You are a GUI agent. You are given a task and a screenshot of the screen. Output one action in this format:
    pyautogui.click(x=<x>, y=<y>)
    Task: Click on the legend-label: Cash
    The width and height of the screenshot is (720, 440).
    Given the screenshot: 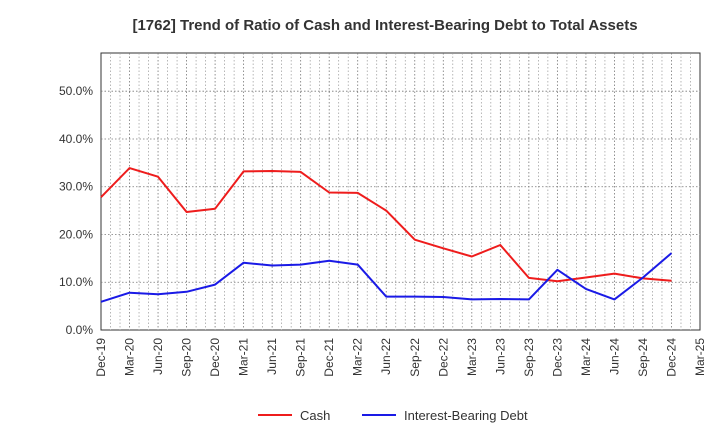 What is the action you would take?
    pyautogui.click(x=315, y=415)
    